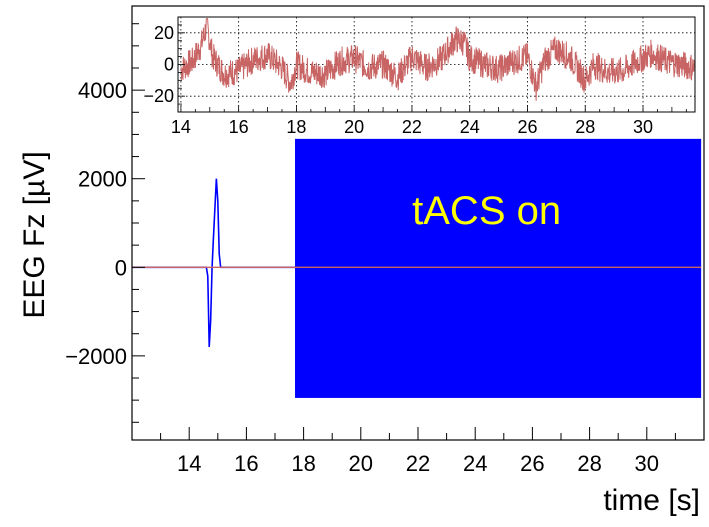 This screenshot has height=527, width=709. Describe the element at coordinates (527, 127) in the screenshot. I see `inset-x-tick-label: 26` at that location.